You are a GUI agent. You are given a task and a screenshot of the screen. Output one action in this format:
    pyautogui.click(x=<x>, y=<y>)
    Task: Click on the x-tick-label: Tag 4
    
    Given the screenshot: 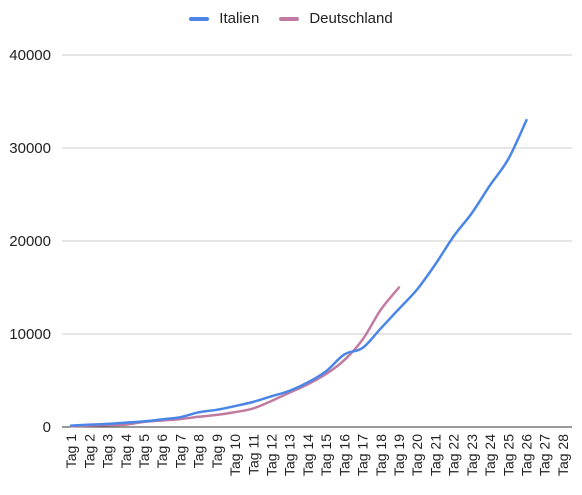 What is the action you would take?
    pyautogui.click(x=126, y=451)
    